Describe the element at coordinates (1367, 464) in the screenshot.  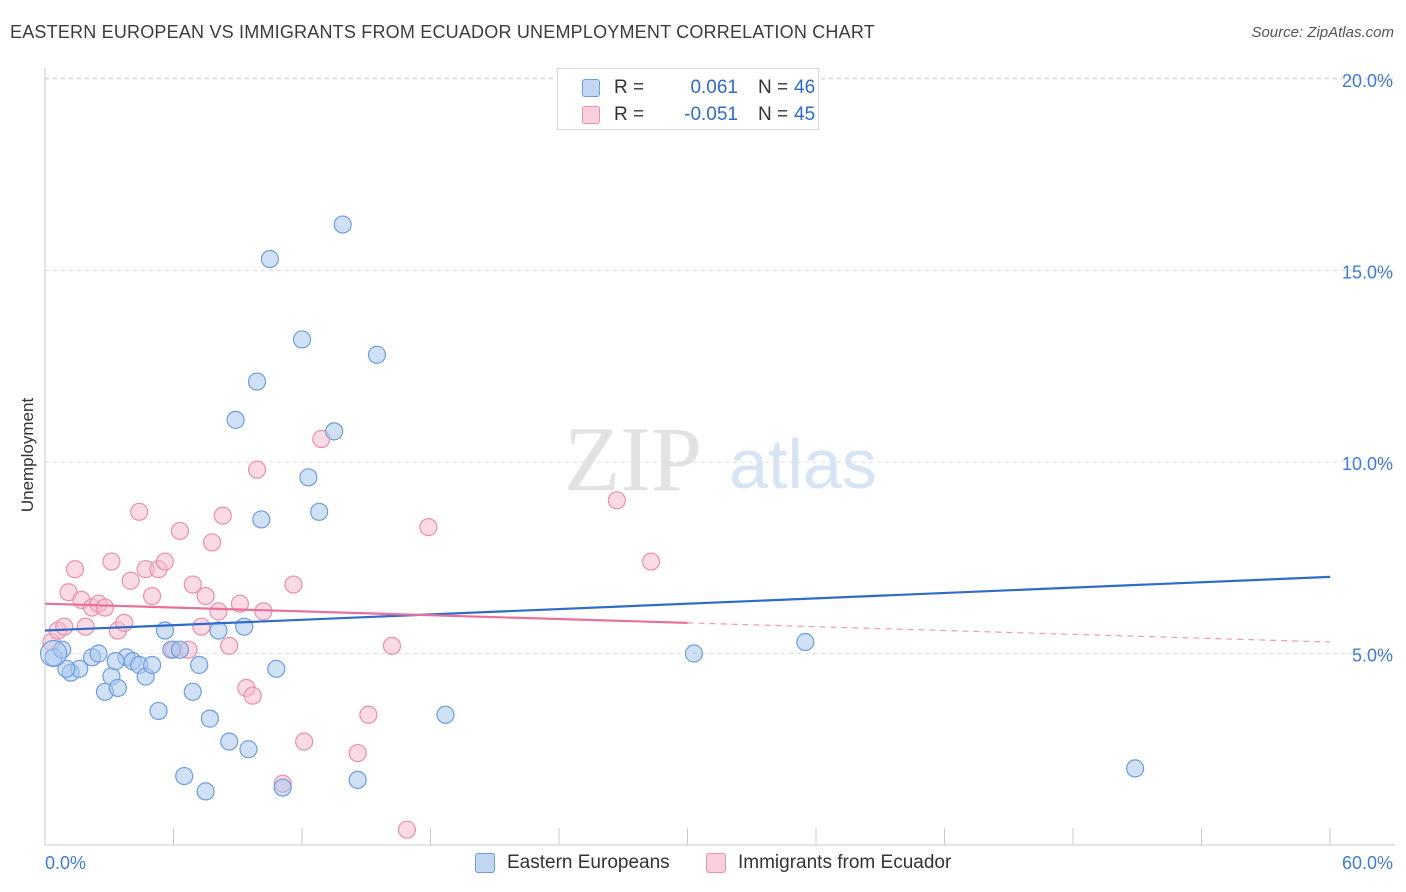
I see `y-tick-label: 10.0%` at that location.